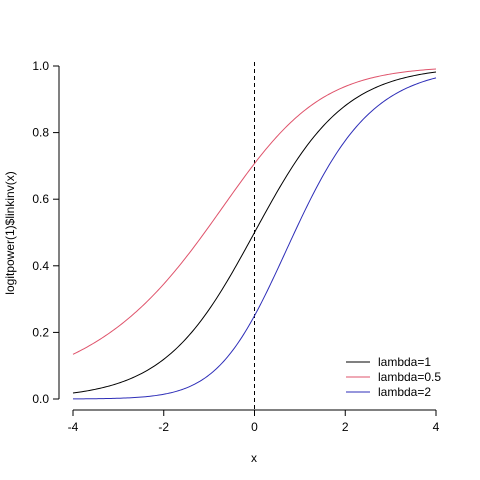 The image size is (480, 480). I want to click on legend-label-0: lambda=1, so click(404, 362).